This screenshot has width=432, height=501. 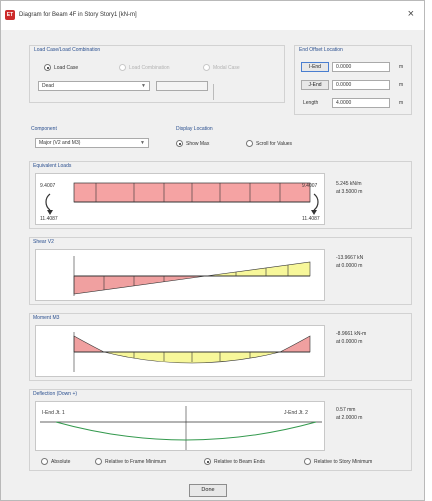 I want to click on shear-diagram, so click(x=192, y=276).